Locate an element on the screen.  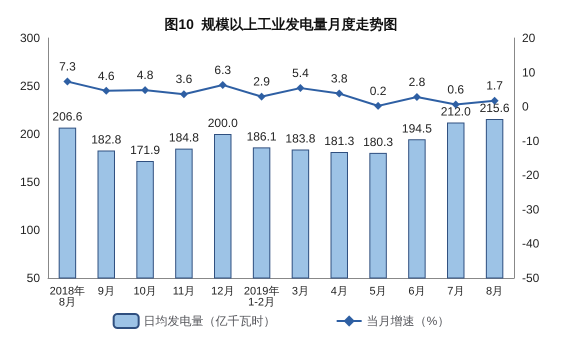
data-label: 182.8 is located at coordinates (106, 139).